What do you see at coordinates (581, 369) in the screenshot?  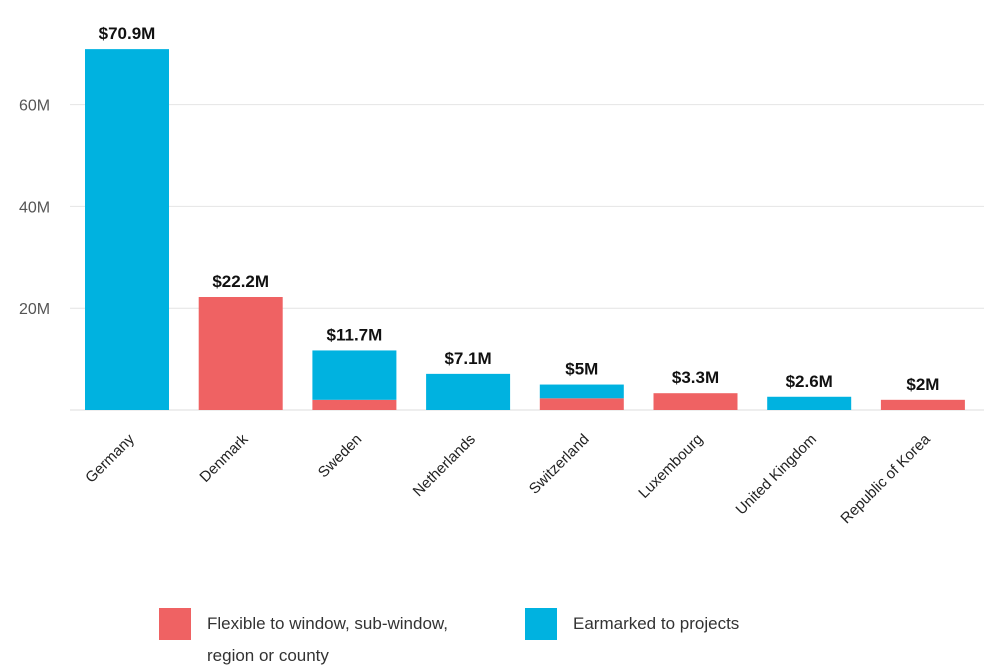 I see `data-label-switzerland: $5M` at bounding box center [581, 369].